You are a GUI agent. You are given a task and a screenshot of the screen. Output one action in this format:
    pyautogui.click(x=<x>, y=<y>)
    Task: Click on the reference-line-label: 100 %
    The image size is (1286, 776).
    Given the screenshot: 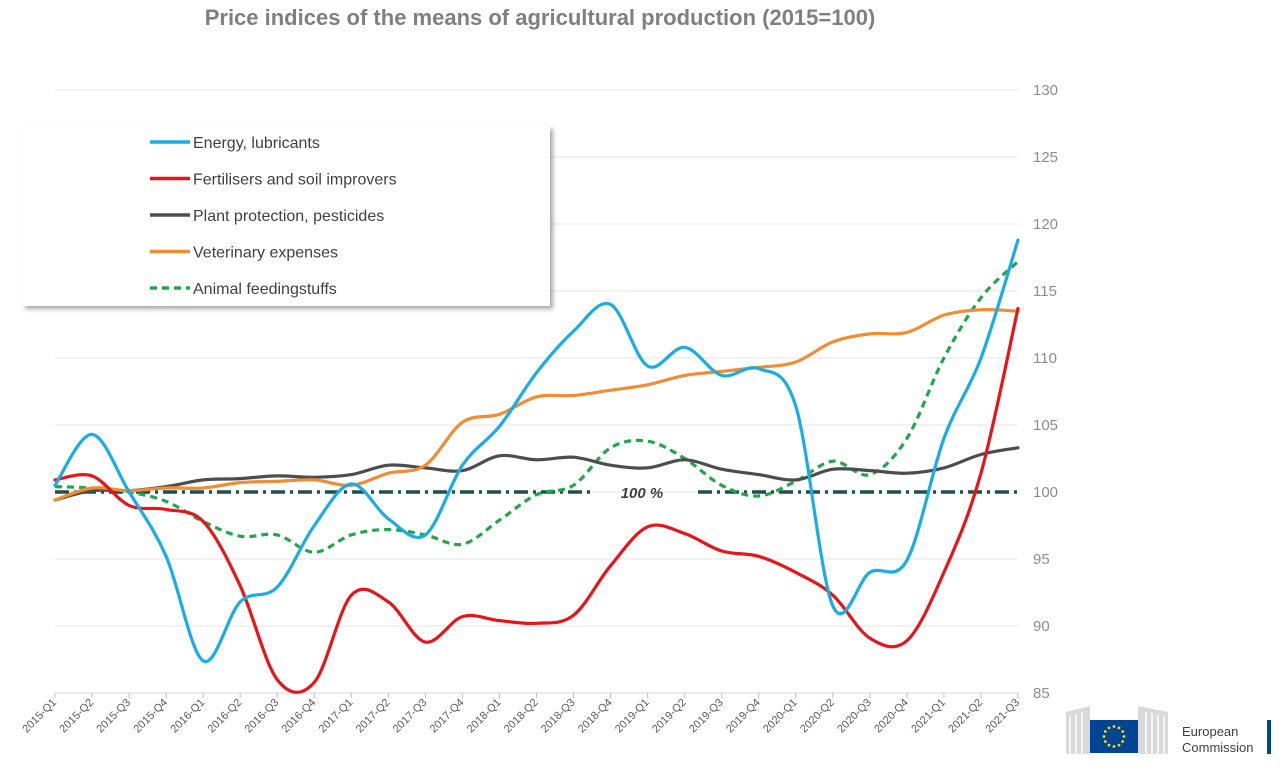 What is the action you would take?
    pyautogui.click(x=642, y=493)
    